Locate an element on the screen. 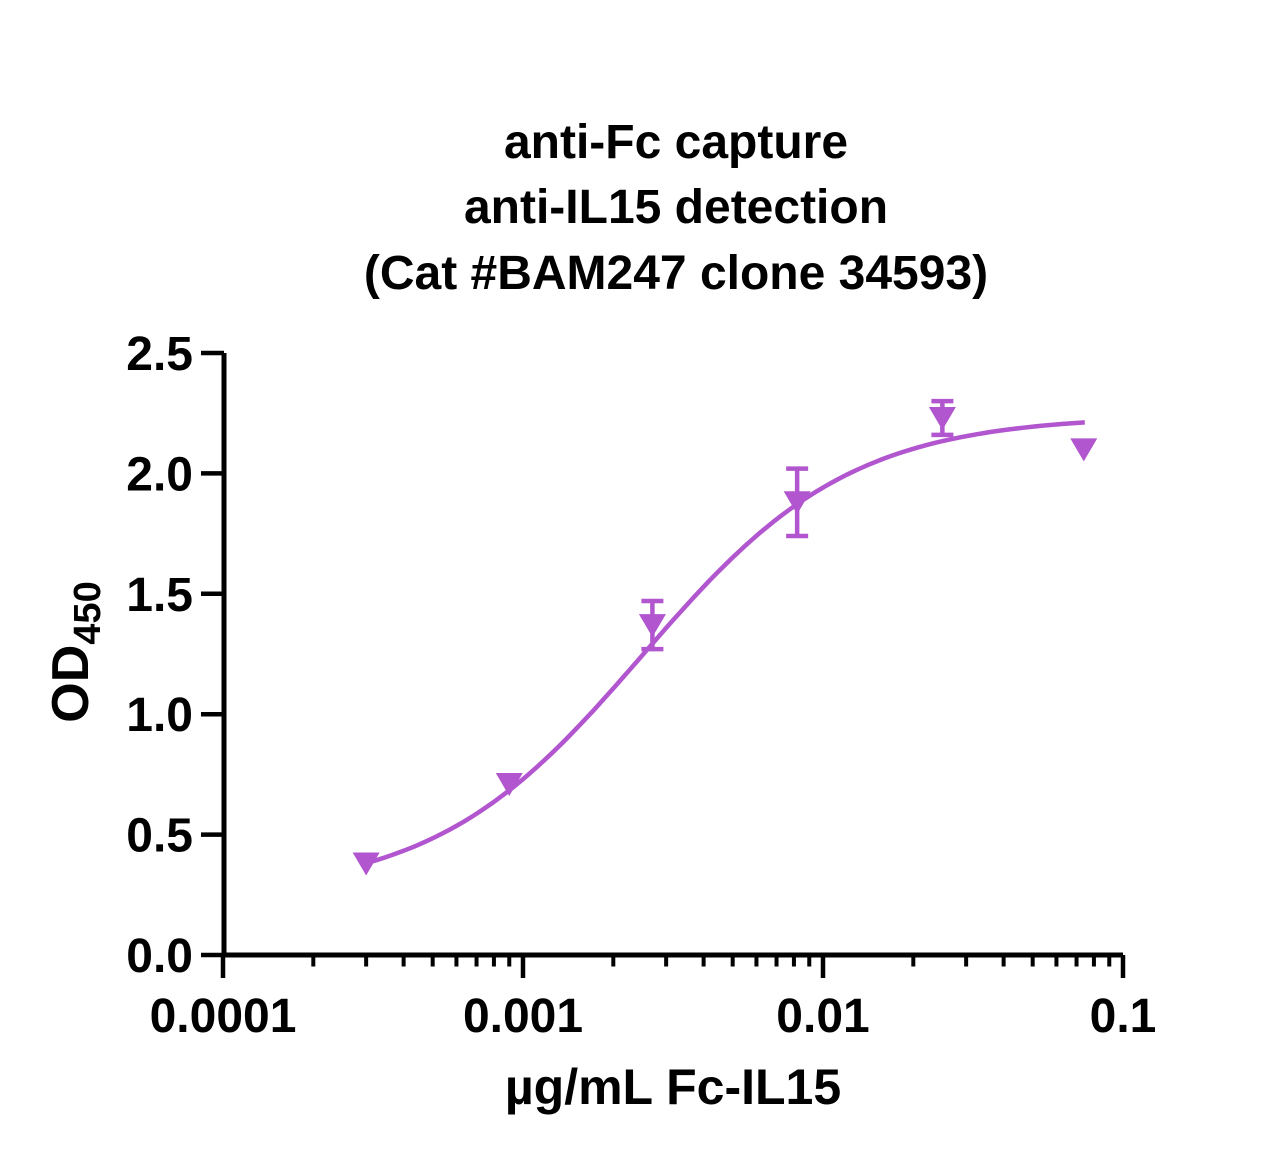  chart-title-line-2: anti-IL15 detection is located at coordinates (676, 207).